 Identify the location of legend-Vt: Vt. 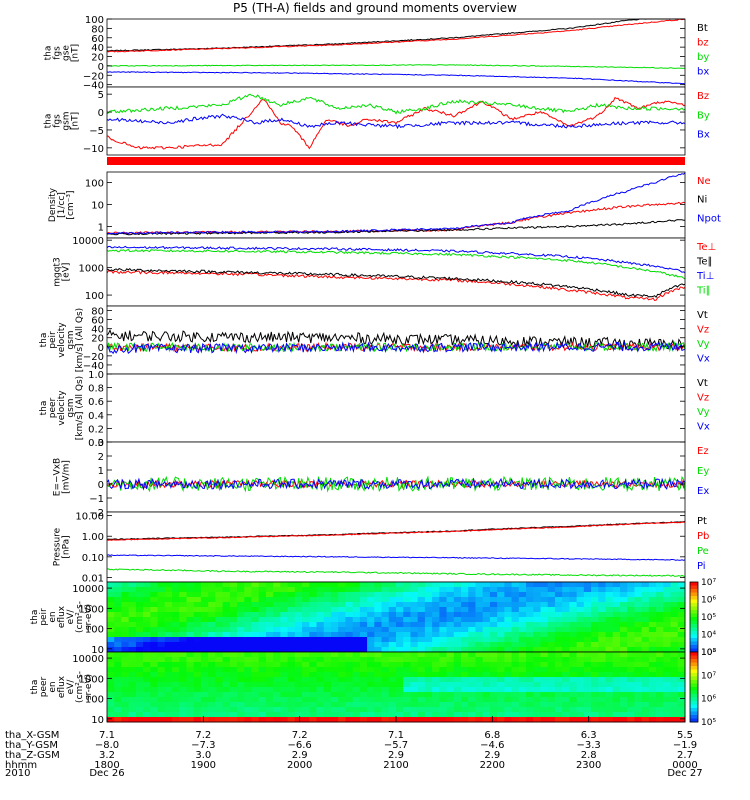
(702, 383).